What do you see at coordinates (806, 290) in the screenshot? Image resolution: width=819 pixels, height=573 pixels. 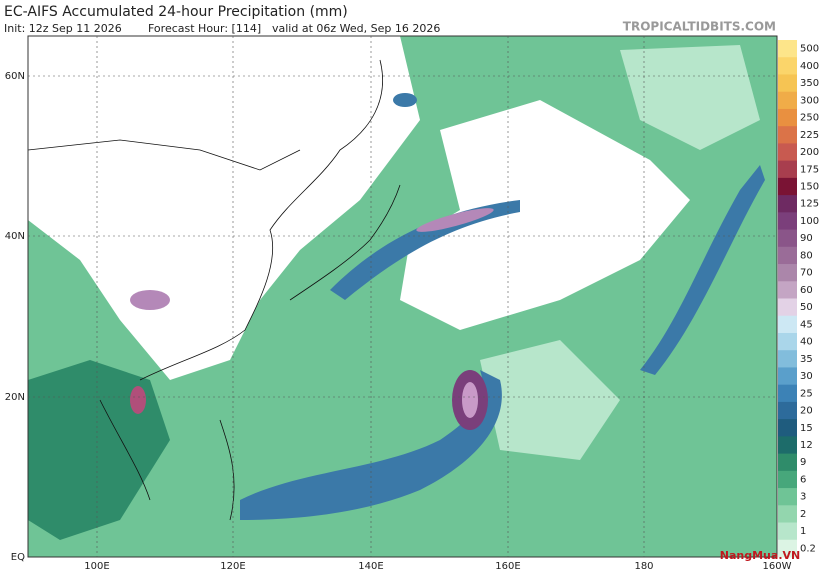 I see `colorbar-label: 60` at bounding box center [806, 290].